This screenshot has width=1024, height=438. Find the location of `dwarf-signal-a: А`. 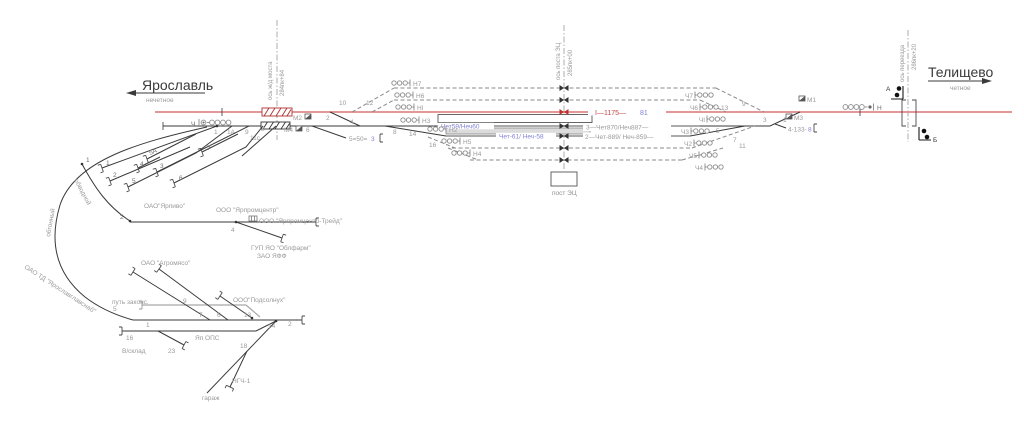

dwarf-signal-a: А is located at coordinates (895, 93).